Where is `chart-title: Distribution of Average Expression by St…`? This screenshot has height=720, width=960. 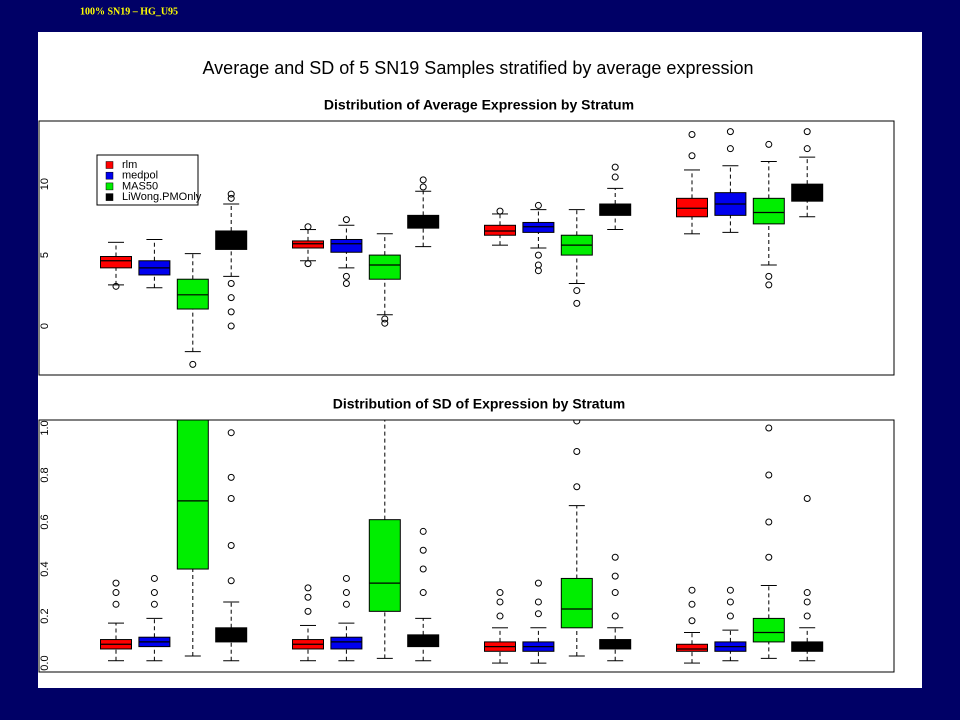 chart-title: Distribution of Average Expression by St… is located at coordinates (479, 105).